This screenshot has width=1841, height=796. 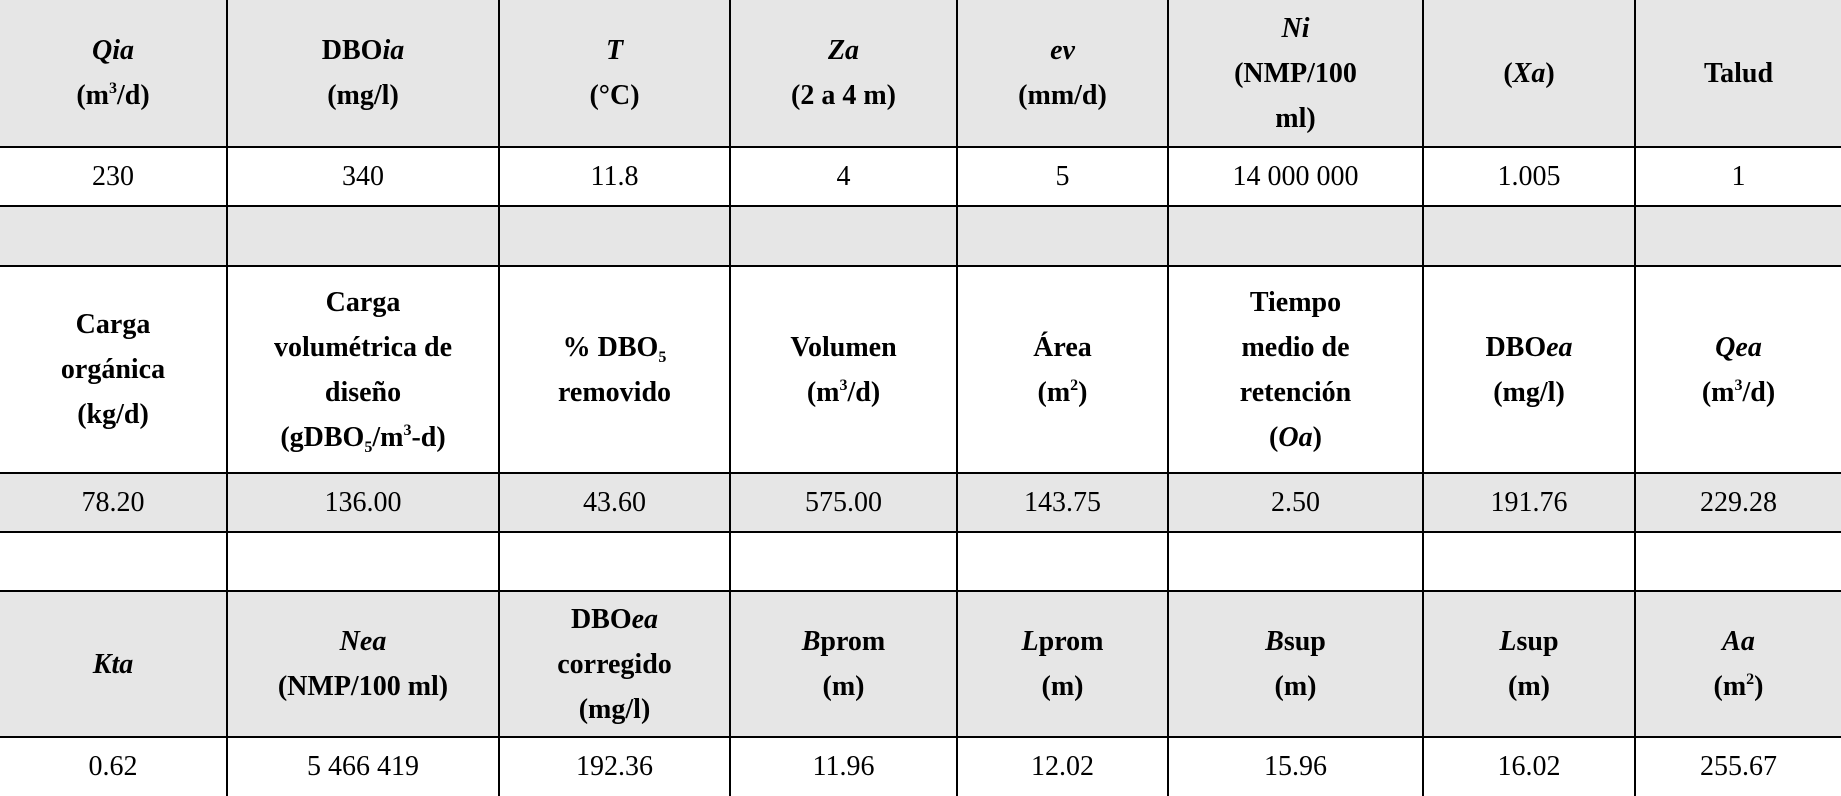 What do you see at coordinates (843, 502) in the screenshot?
I see `data-cell: 575.00` at bounding box center [843, 502].